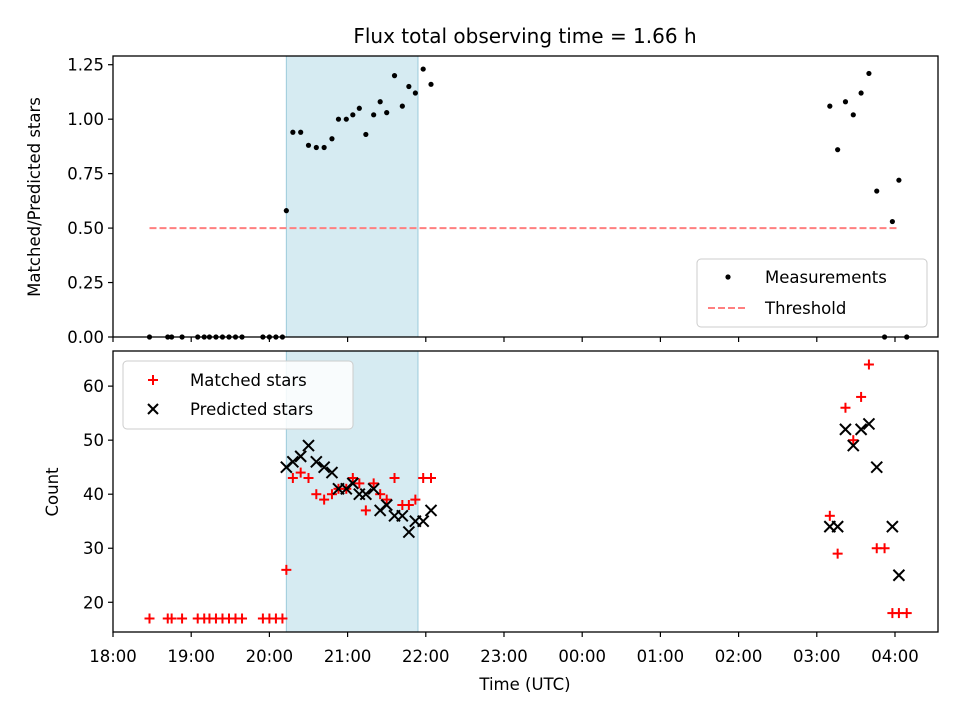  I want to click on count-legend: Matched stars Predicted stars, so click(238, 395).